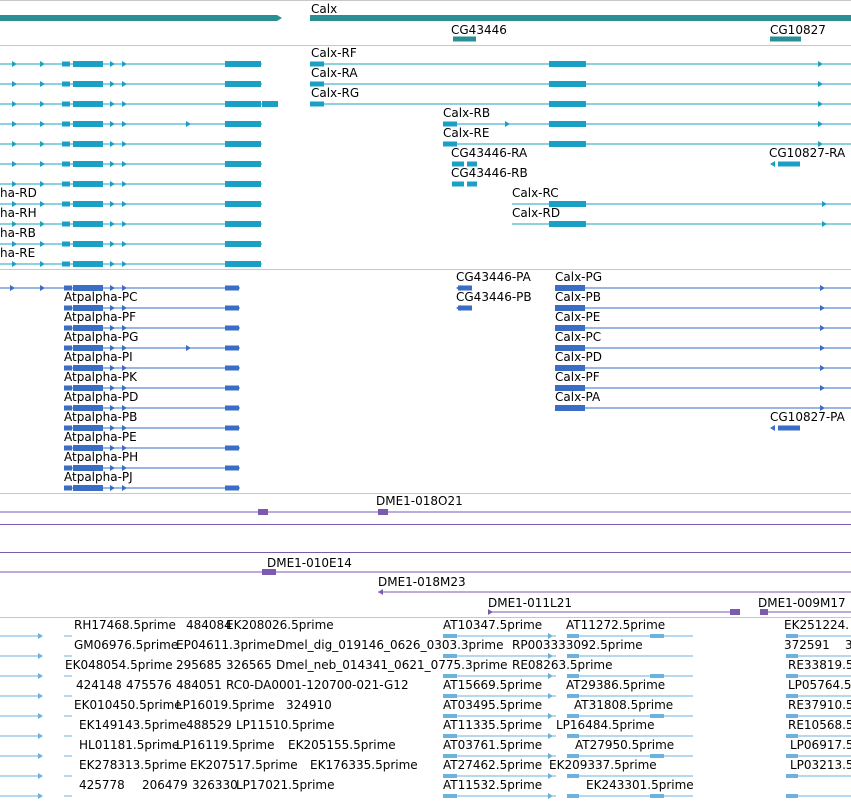  What do you see at coordinates (249, 665) in the screenshot?
I see `est-label: 326565` at bounding box center [249, 665].